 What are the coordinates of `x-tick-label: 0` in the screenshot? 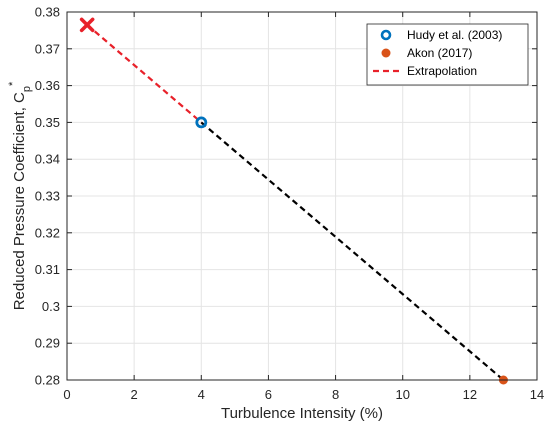 It's located at (66, 394).